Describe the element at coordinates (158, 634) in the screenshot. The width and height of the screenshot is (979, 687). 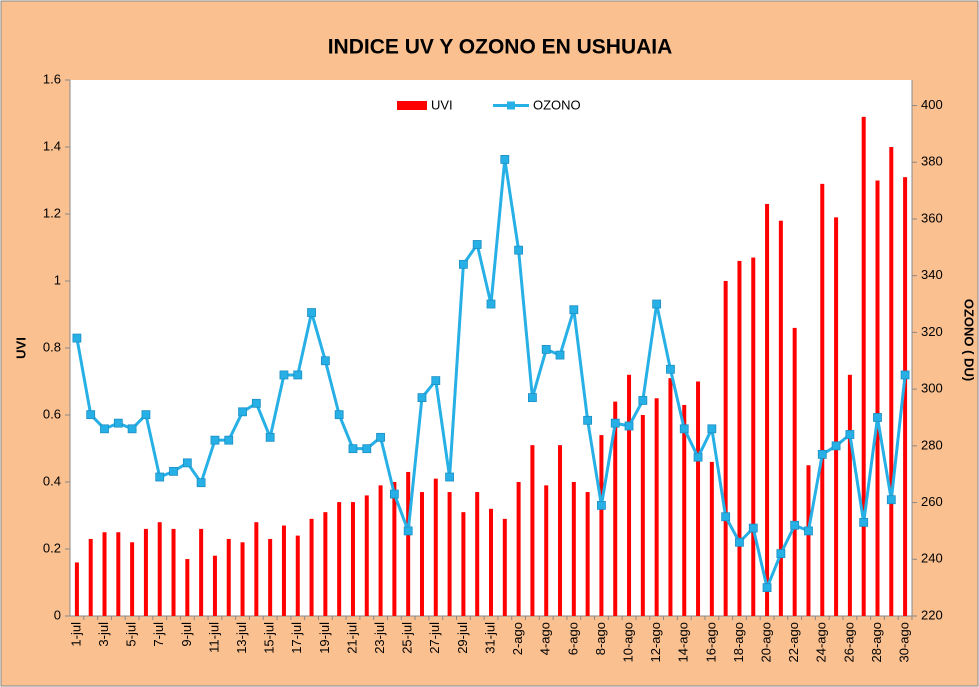
I see `x-tick-label: 7-jul` at that location.